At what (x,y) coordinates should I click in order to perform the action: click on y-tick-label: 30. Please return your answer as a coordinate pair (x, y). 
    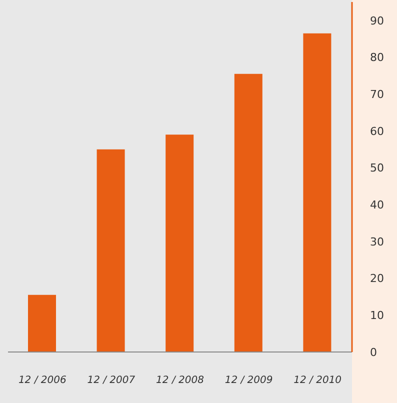
    Looking at the image, I should click on (377, 241).